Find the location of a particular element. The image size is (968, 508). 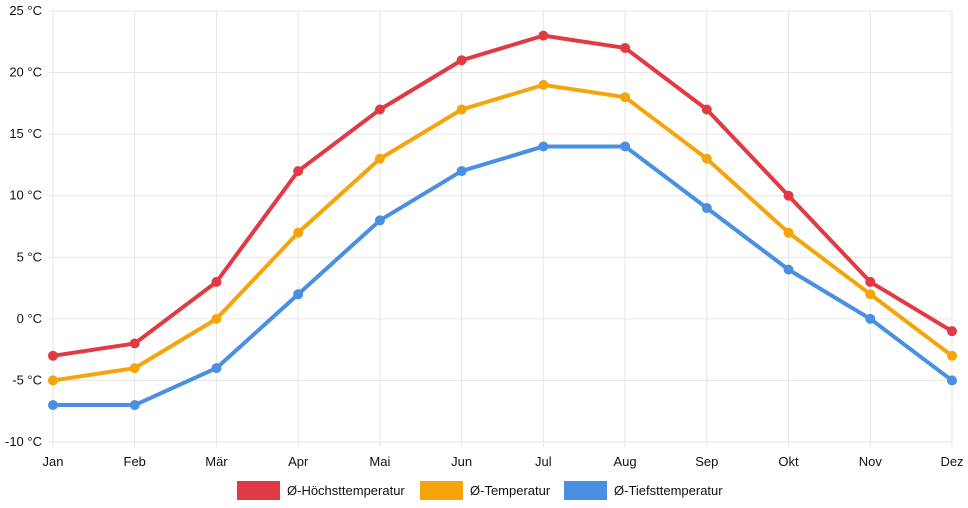

y-tick-label: 25 °C is located at coordinates (25, 10).